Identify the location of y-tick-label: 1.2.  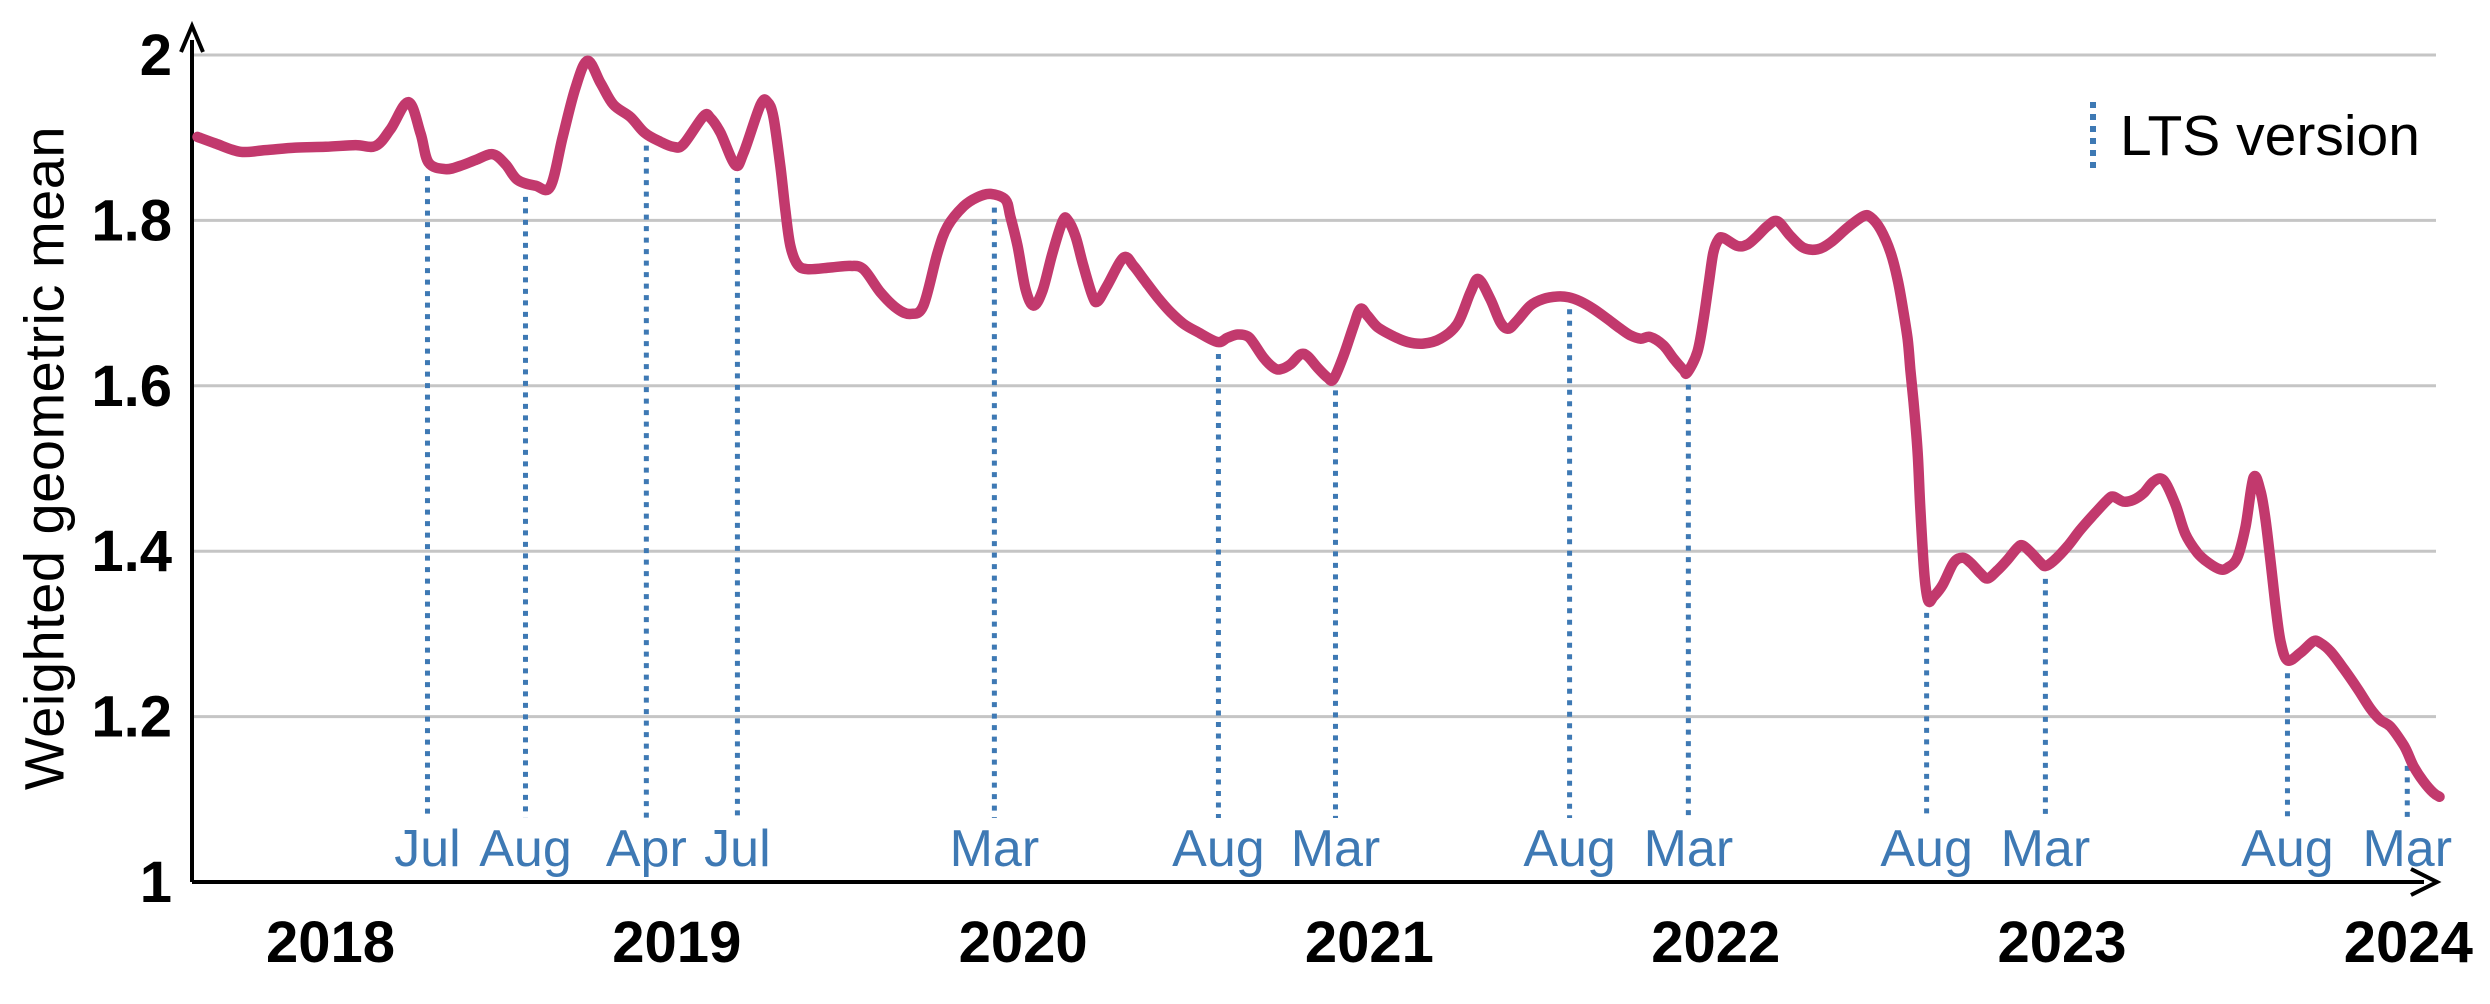
(131, 717).